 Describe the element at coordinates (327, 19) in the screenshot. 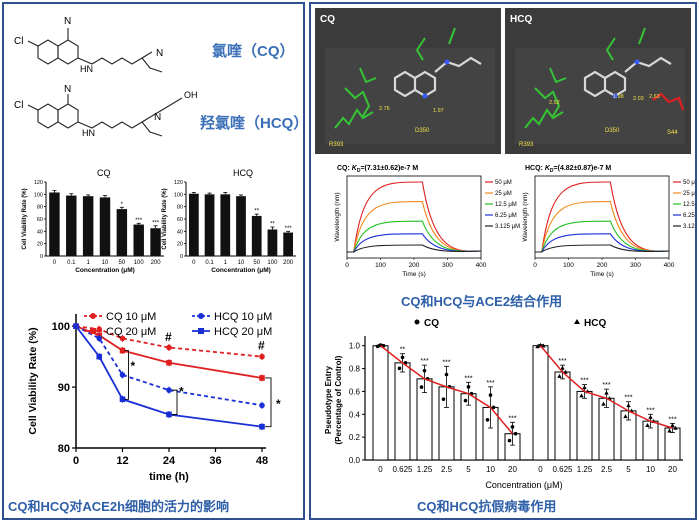

I see `docking-title: CQ` at that location.